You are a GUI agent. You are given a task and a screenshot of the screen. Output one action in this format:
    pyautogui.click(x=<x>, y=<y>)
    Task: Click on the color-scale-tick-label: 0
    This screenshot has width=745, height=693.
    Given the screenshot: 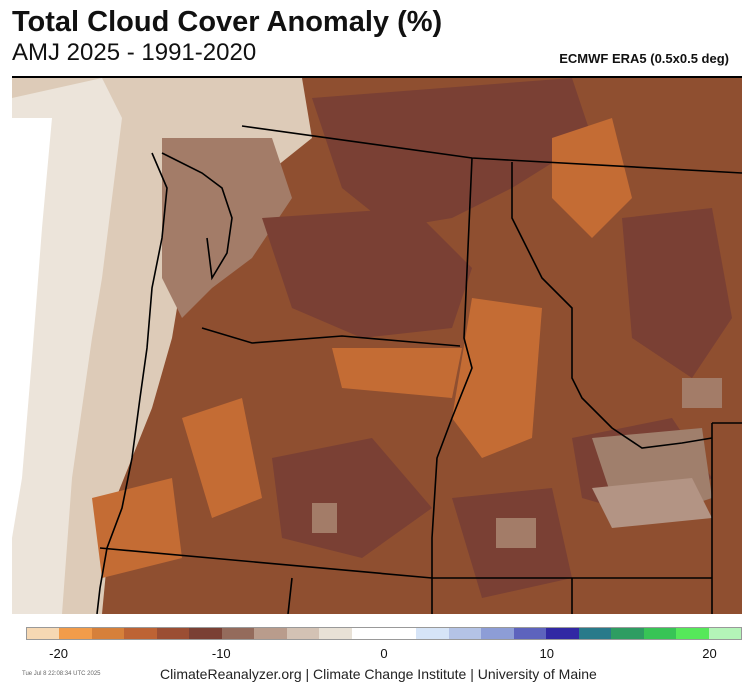 What is the action you would take?
    pyautogui.click(x=383, y=653)
    